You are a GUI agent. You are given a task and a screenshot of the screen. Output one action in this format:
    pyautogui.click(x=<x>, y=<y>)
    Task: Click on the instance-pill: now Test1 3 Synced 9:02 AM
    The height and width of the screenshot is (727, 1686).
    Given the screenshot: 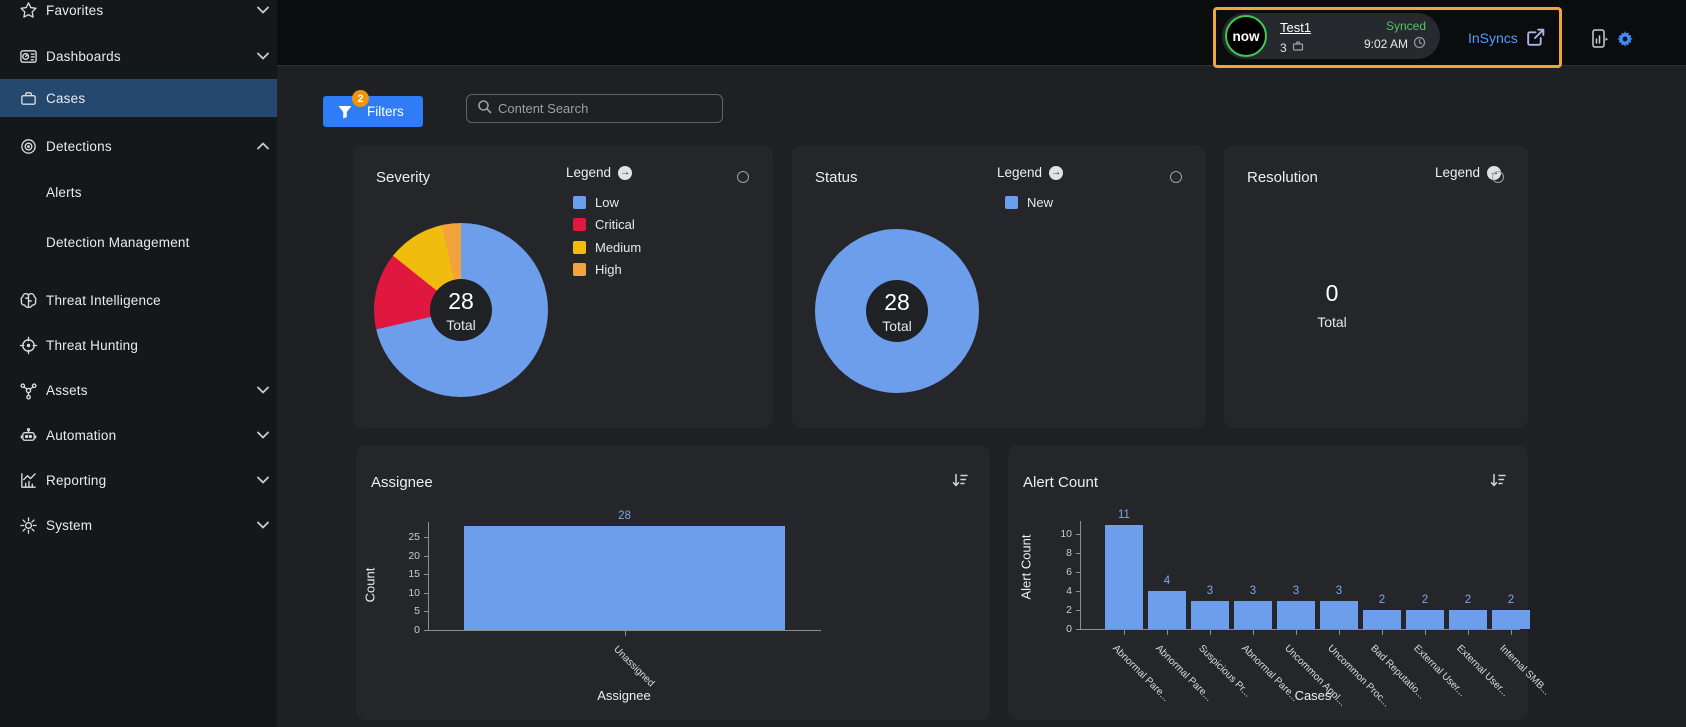 What is the action you would take?
    pyautogui.click(x=1331, y=36)
    